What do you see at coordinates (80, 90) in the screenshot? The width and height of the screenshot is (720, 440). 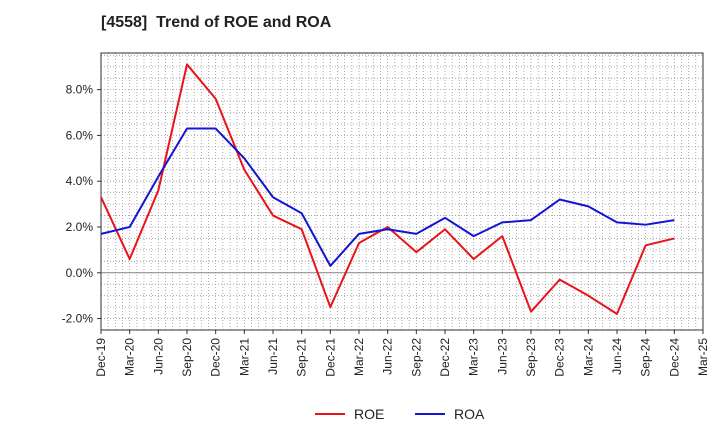 I see `y-tick-label: 8.0%` at bounding box center [80, 90].